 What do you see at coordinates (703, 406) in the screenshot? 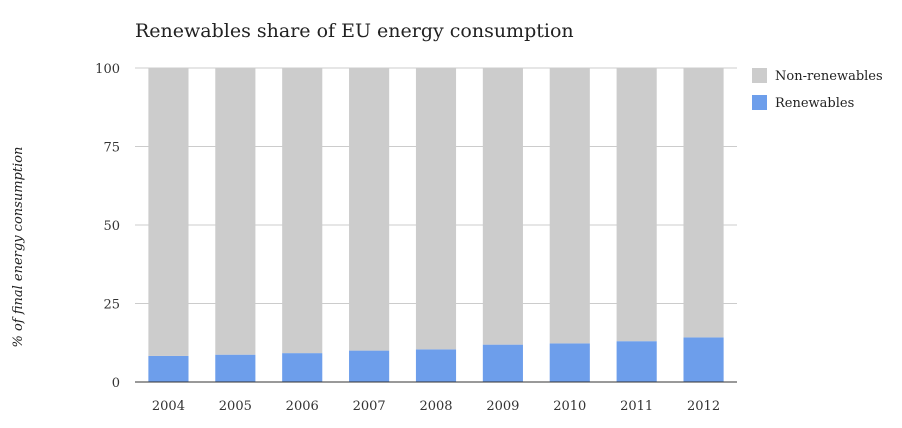
I see `x-tick-label: 2012` at bounding box center [703, 406].